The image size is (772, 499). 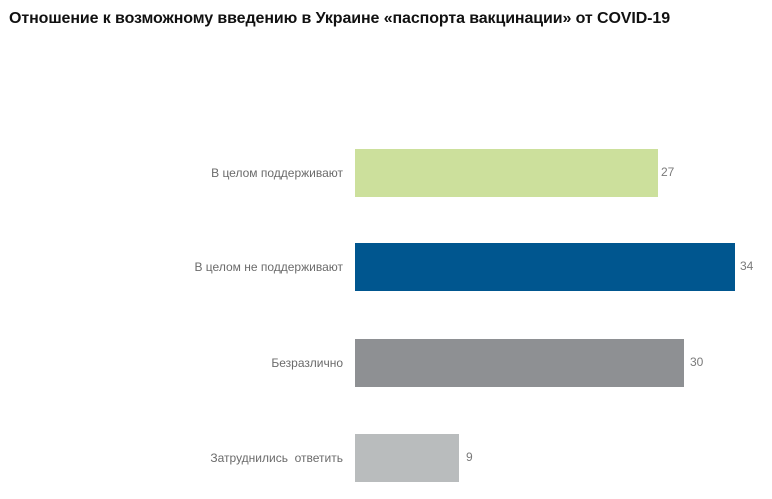 What do you see at coordinates (697, 362) in the screenshot?
I see `value-label: 30` at bounding box center [697, 362].